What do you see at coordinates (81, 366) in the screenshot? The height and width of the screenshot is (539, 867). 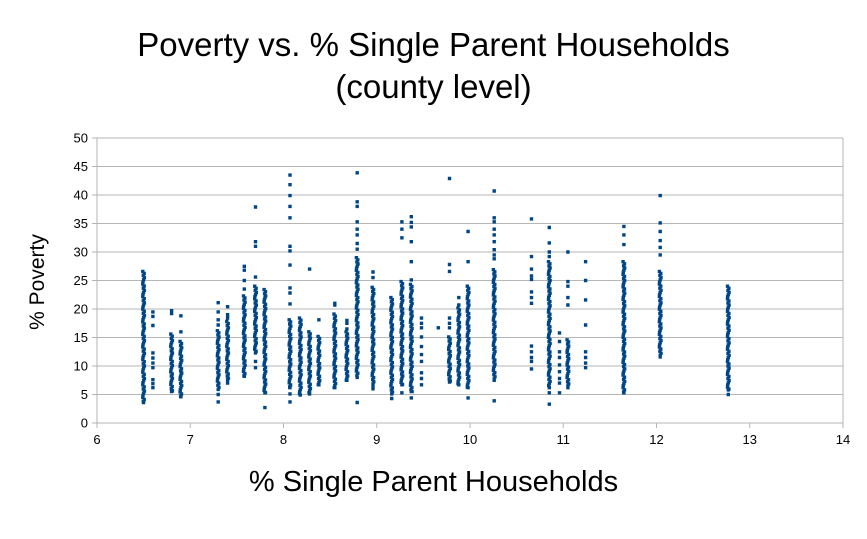 I see `y-tick-label-10: 10` at bounding box center [81, 366].